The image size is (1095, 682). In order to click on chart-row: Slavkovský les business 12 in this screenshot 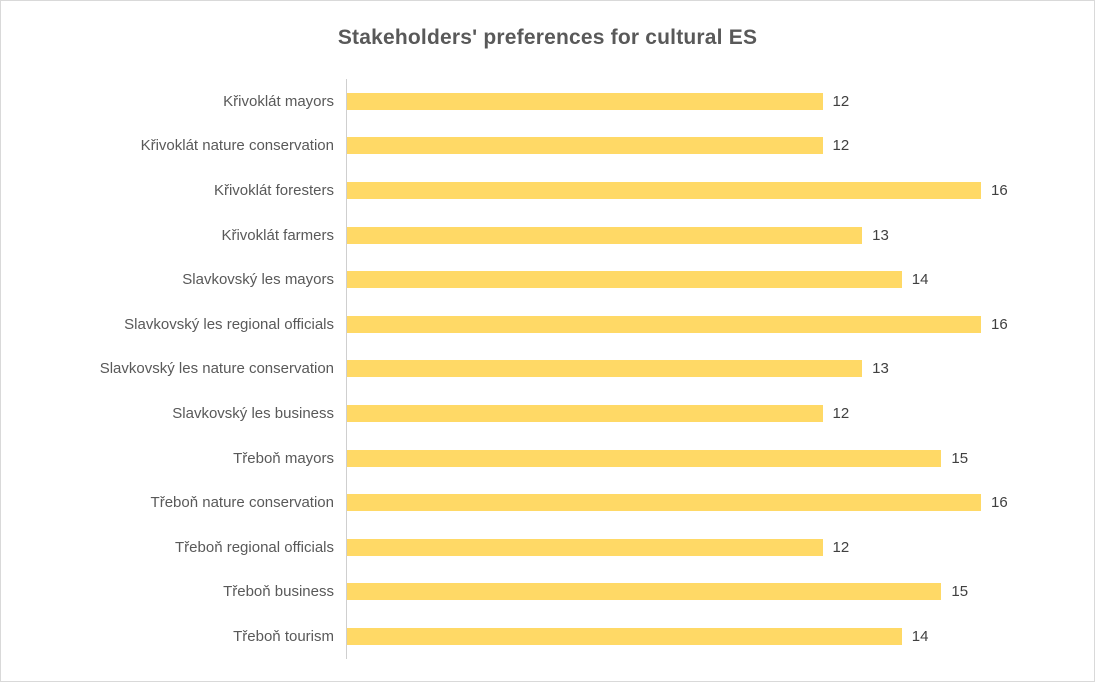, I will do `click(547, 413)`.